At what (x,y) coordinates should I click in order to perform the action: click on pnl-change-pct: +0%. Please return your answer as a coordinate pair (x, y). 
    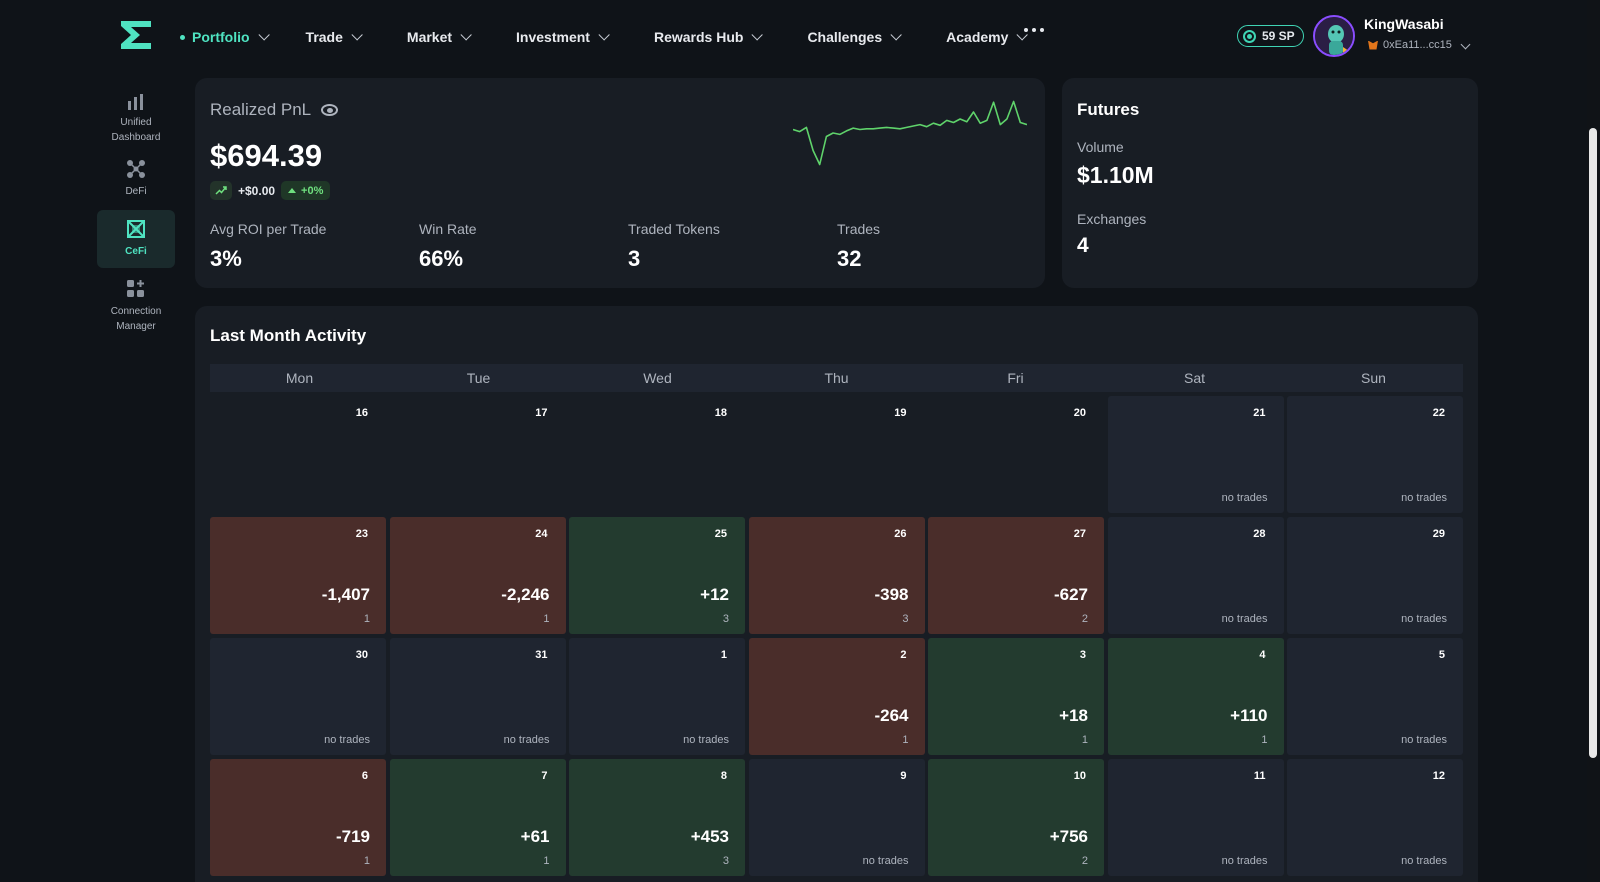
    Looking at the image, I should click on (312, 190).